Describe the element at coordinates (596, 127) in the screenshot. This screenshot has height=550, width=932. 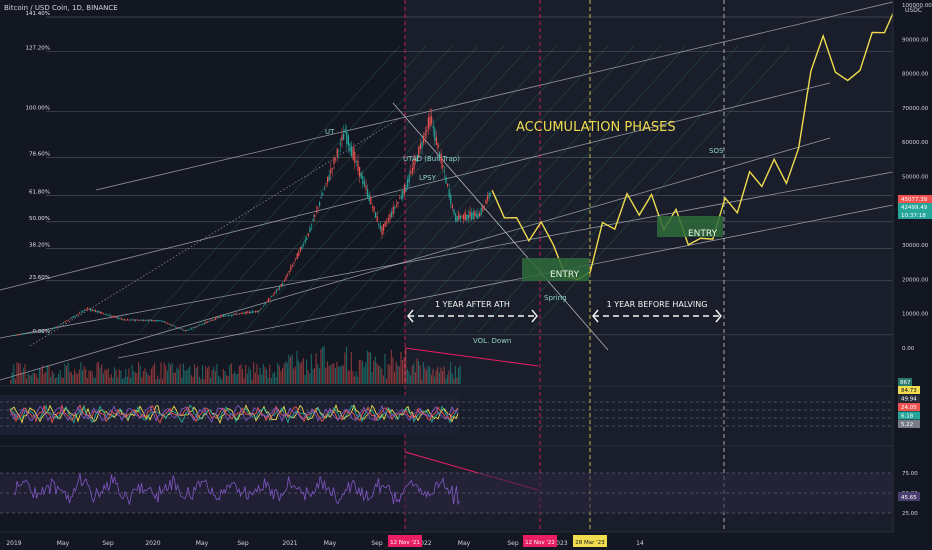
I see `accumulation-title: ACCUMULATION PHASES` at that location.